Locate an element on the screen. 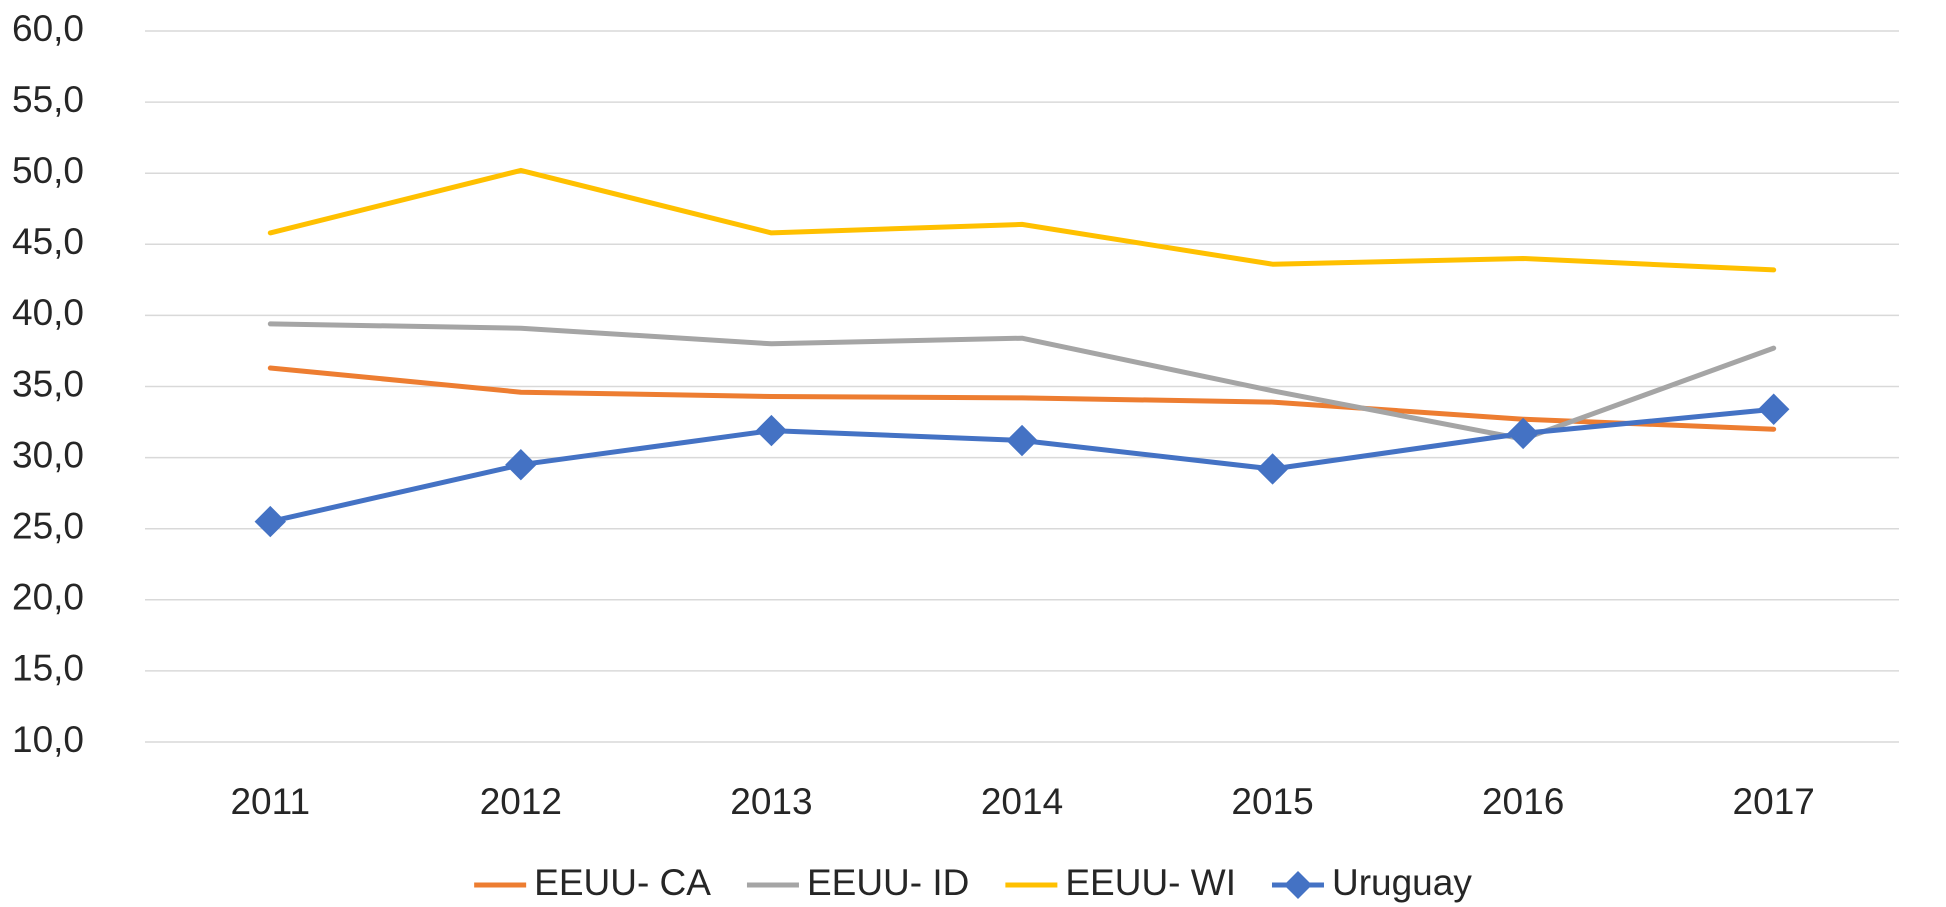 The image size is (1946, 907). y-tick-label: 10,0 is located at coordinates (48, 739).